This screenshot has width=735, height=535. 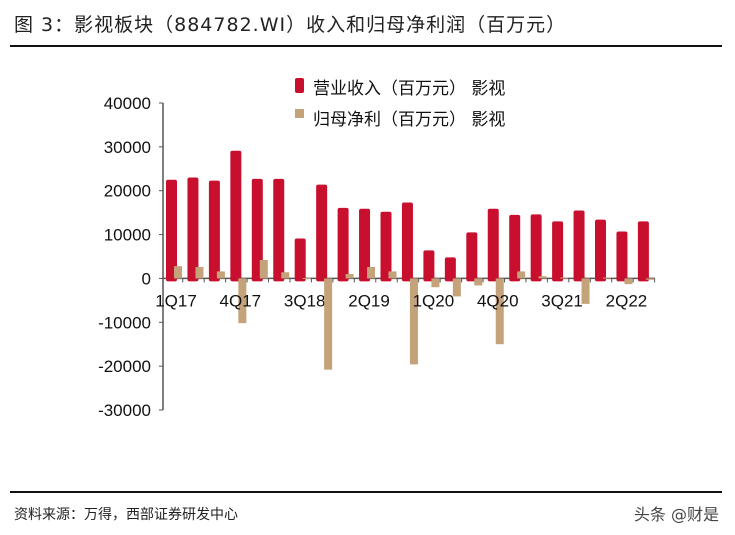 What do you see at coordinates (124, 366) in the screenshot?
I see `y-tick-label: -20000` at bounding box center [124, 366].